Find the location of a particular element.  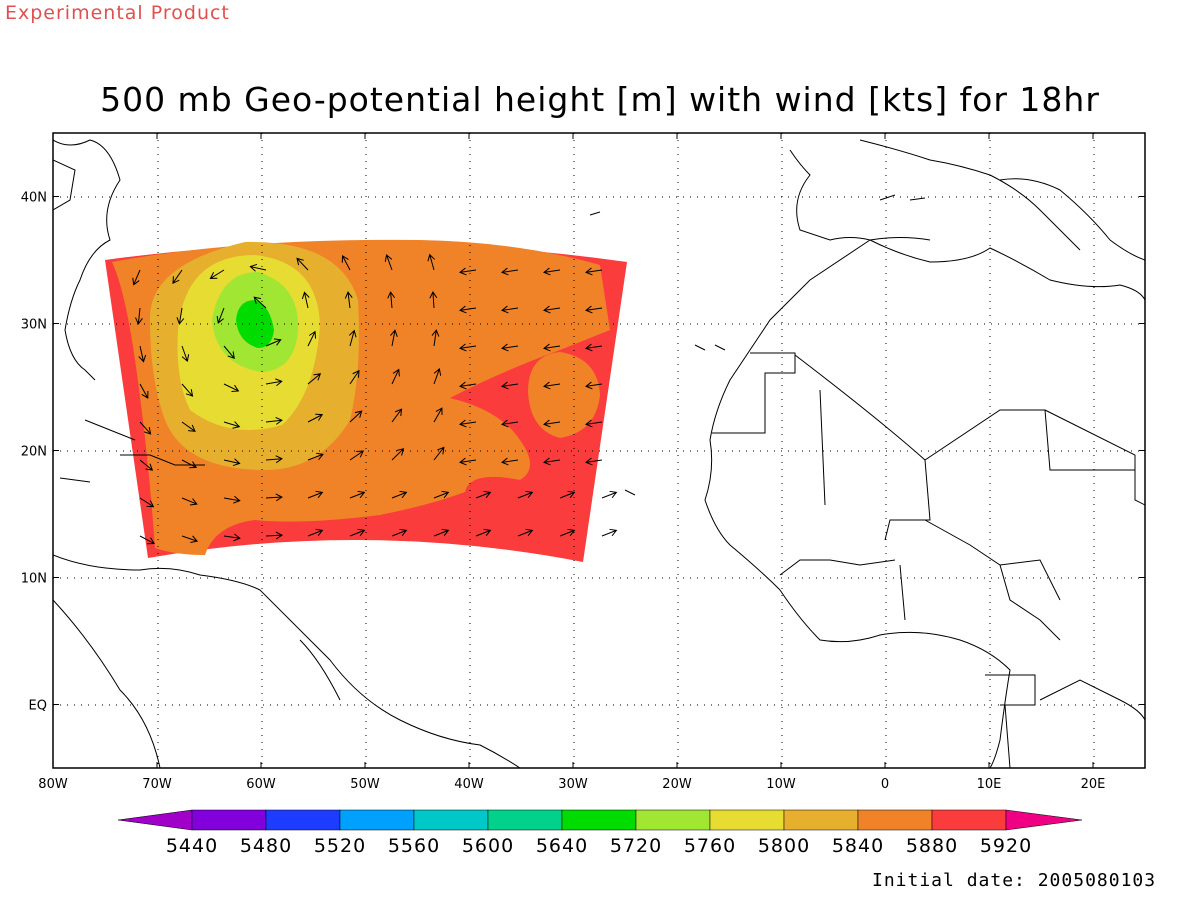

colorbar-label: 5720 is located at coordinates (636, 846).